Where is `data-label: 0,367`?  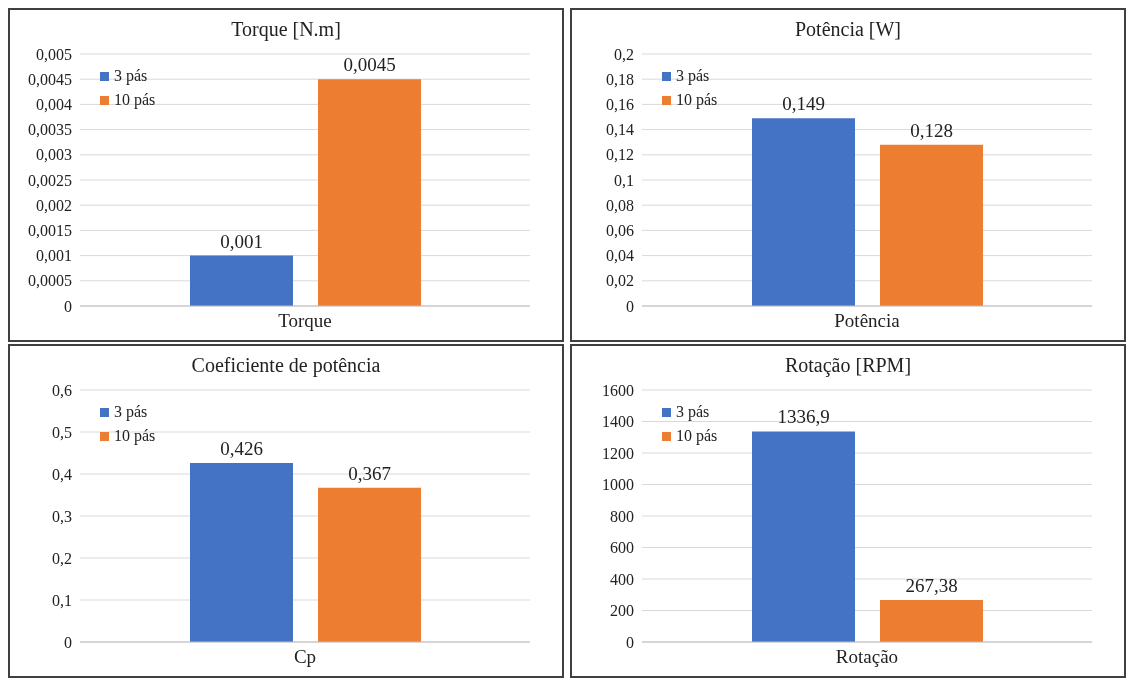
data-label: 0,367 is located at coordinates (369, 473).